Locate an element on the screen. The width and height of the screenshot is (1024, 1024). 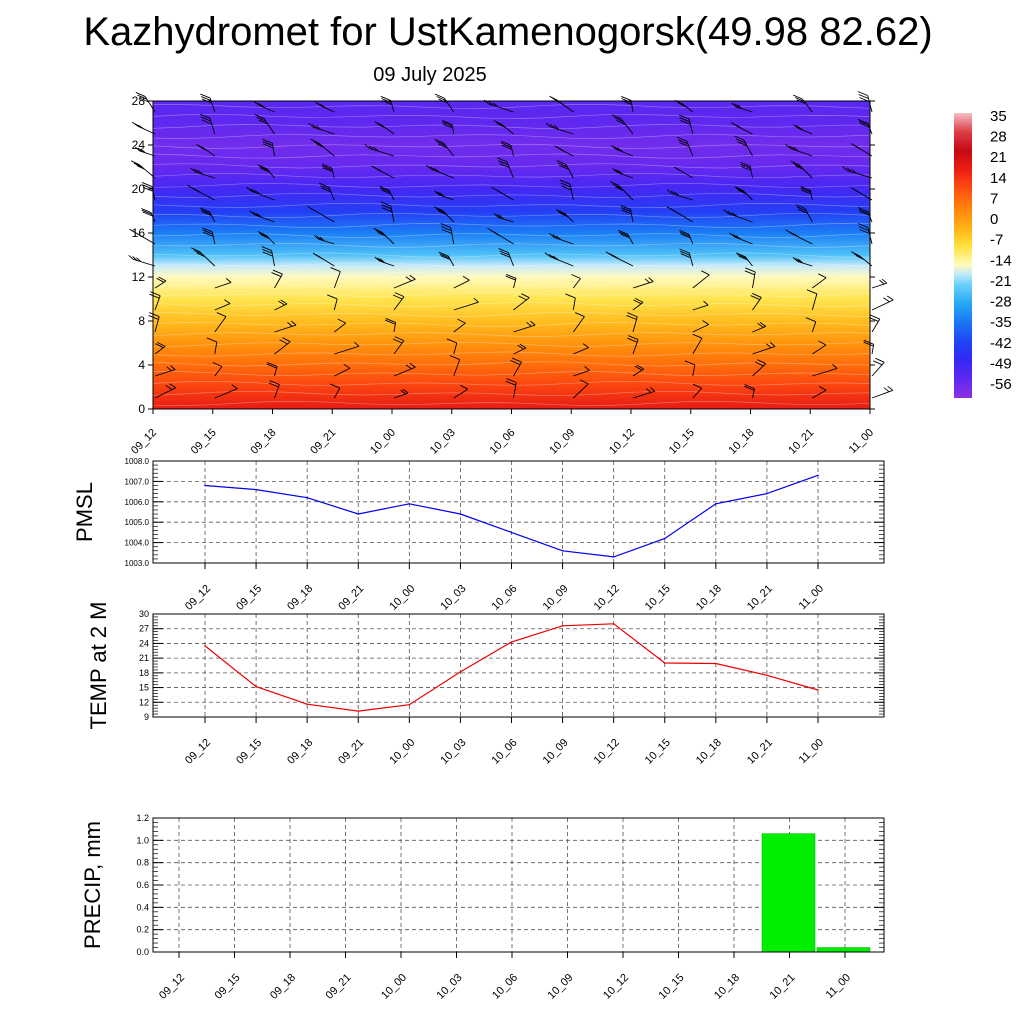
y-tick-label: 4 is located at coordinates (141, 365).